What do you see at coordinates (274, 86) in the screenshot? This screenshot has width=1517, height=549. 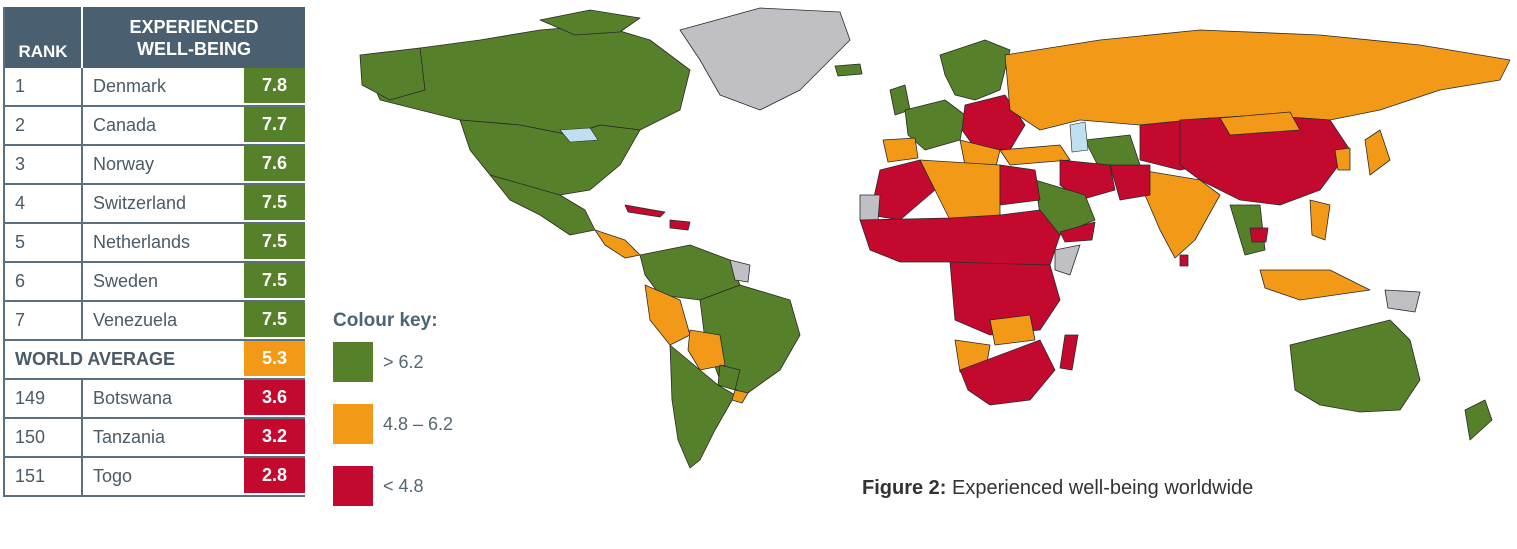 I see `score-cell: 7.8` at bounding box center [274, 86].